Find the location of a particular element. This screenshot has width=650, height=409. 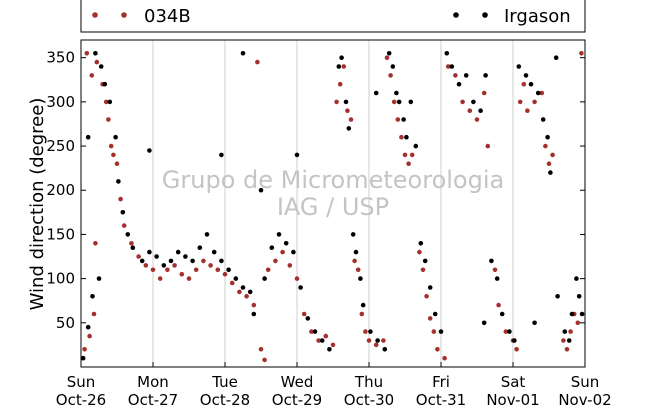

x-tick-day-label: Sat is located at coordinates (513, 382).